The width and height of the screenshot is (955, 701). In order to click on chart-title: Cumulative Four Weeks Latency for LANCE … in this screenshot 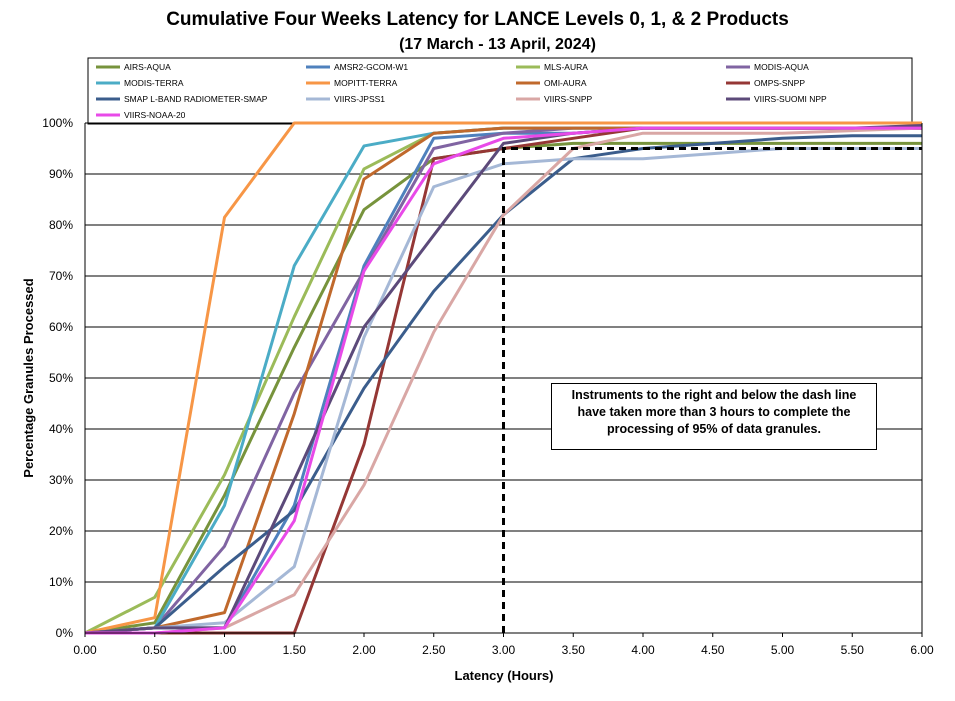, I will do `click(477, 19)`.